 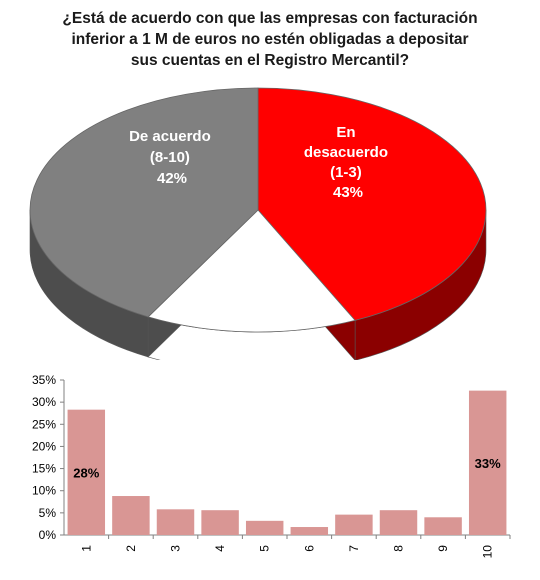 What do you see at coordinates (44, 380) in the screenshot?
I see `y-tick-label: 35%` at bounding box center [44, 380].